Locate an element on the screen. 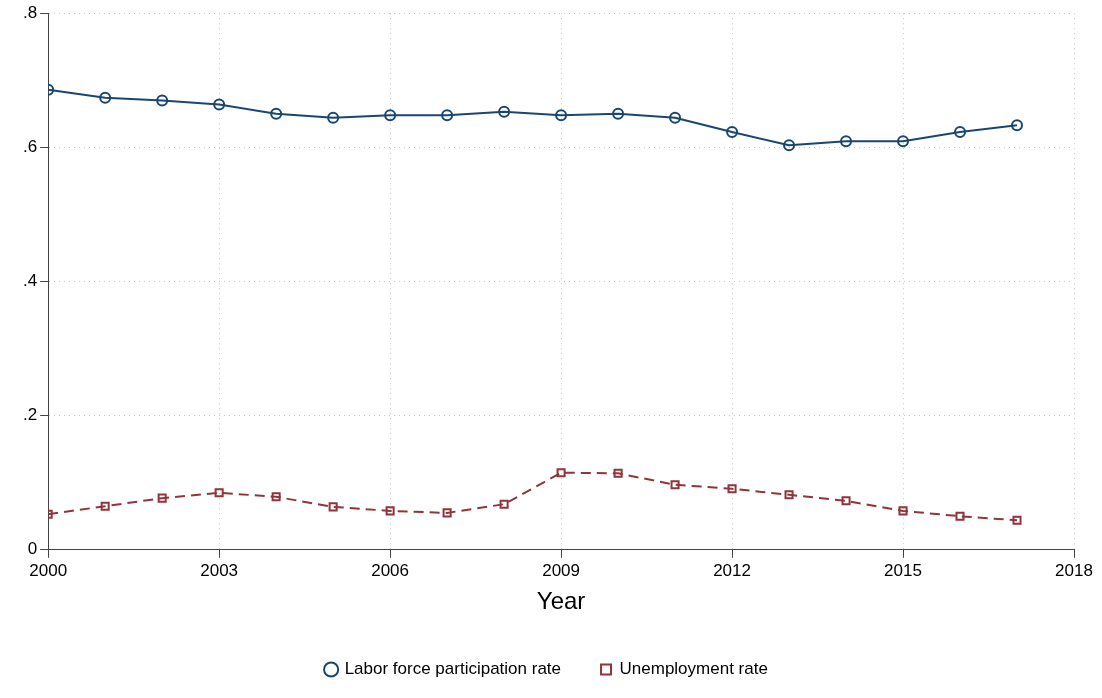 The width and height of the screenshot is (1102, 698). x-axis-title: Year is located at coordinates (561, 601).